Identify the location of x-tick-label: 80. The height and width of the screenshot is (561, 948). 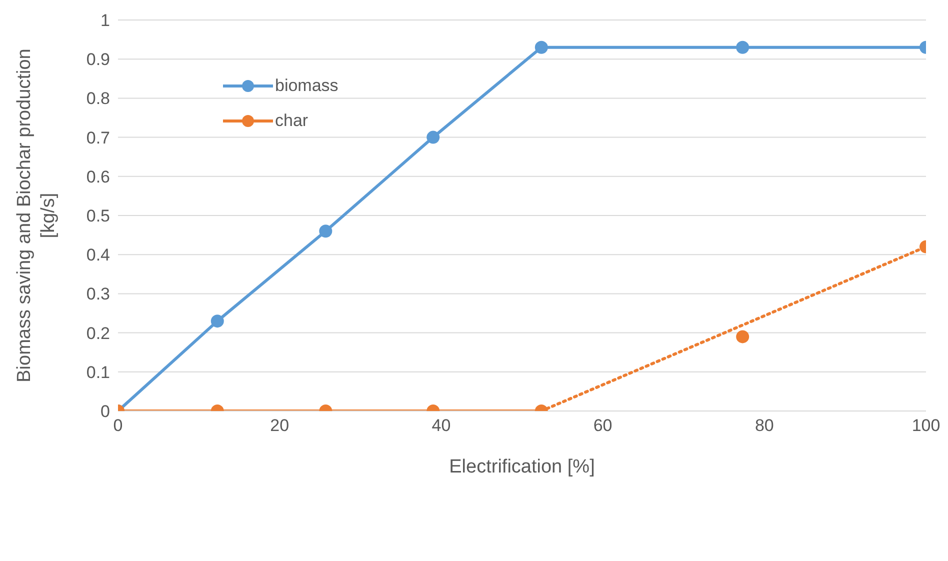
(764, 426).